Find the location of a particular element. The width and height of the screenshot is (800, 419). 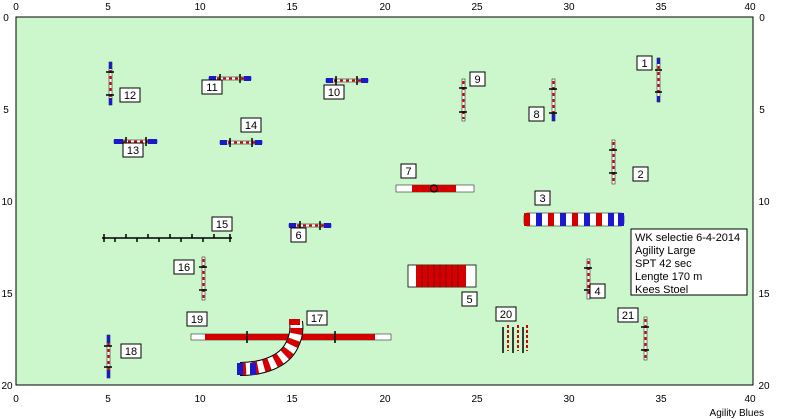

label-3-text: 3 is located at coordinates (542, 199).